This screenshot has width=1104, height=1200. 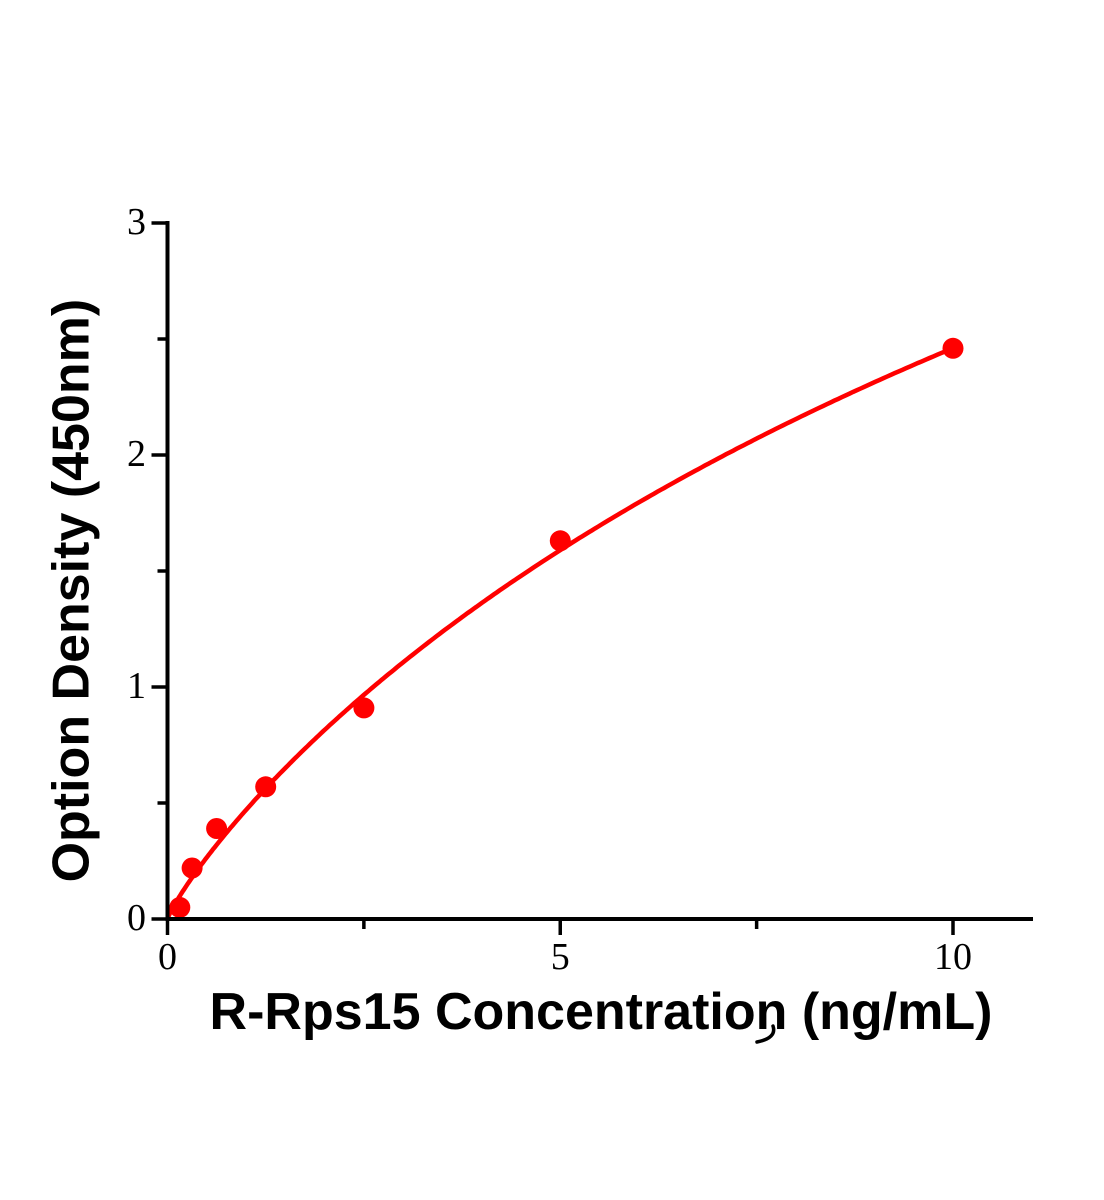 I want to click on y-tick-label: 0, so click(x=136, y=918).